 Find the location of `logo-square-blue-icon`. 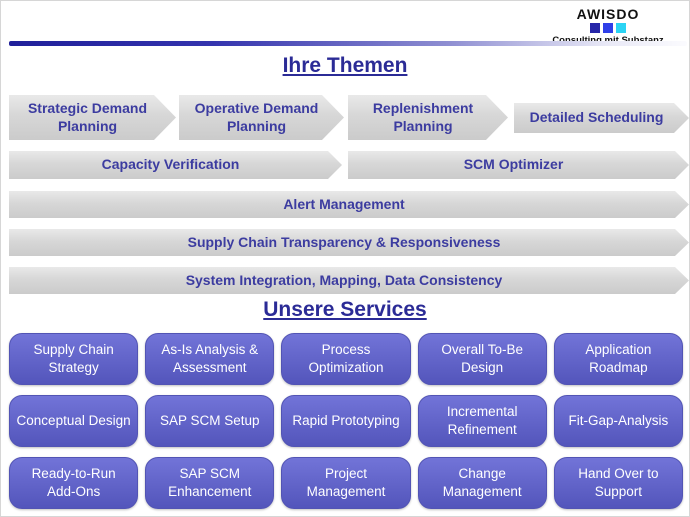

logo-square-blue-icon is located at coordinates (608, 28).